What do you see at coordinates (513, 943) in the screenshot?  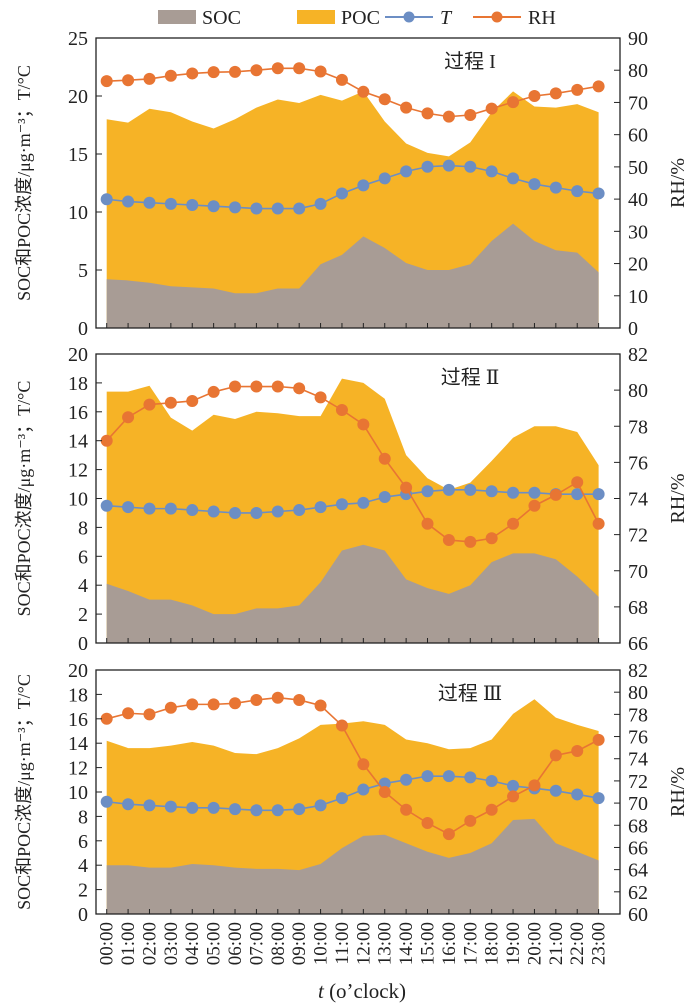 I see `x-tick-label: 19:00` at bounding box center [513, 943].